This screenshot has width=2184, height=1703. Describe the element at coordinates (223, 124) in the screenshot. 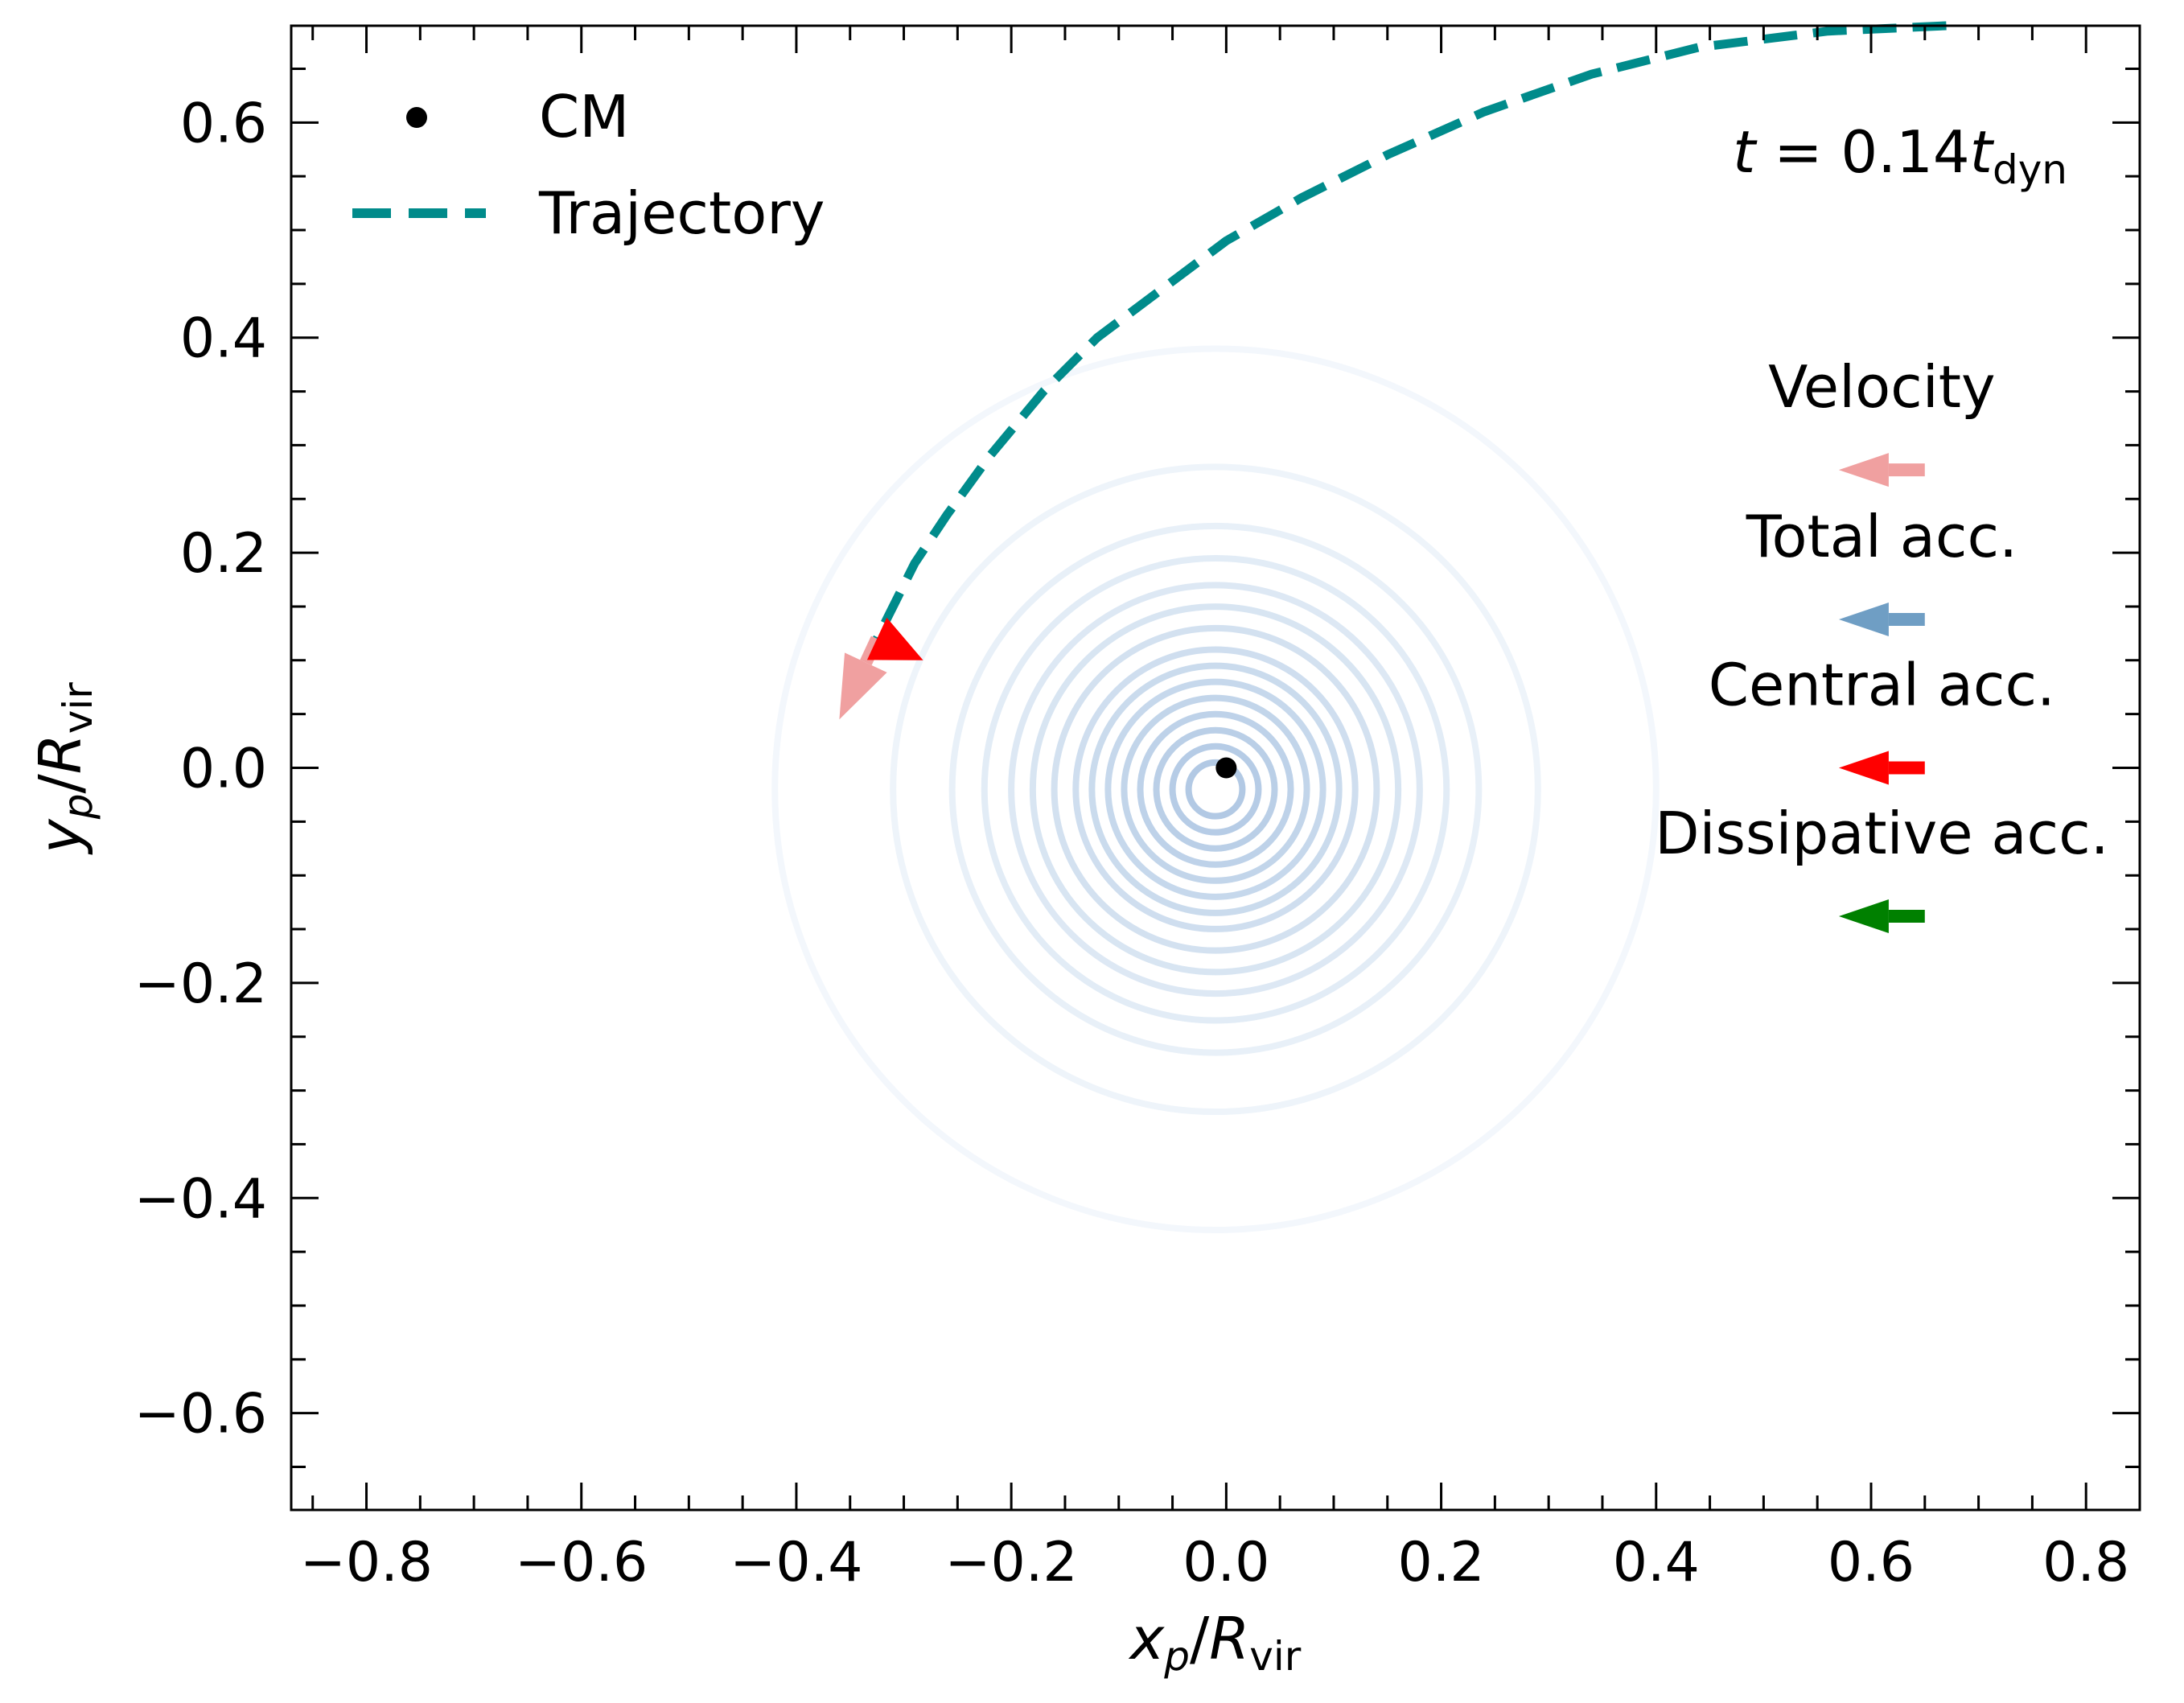

I see `y-tick-label: 0.6` at that location.